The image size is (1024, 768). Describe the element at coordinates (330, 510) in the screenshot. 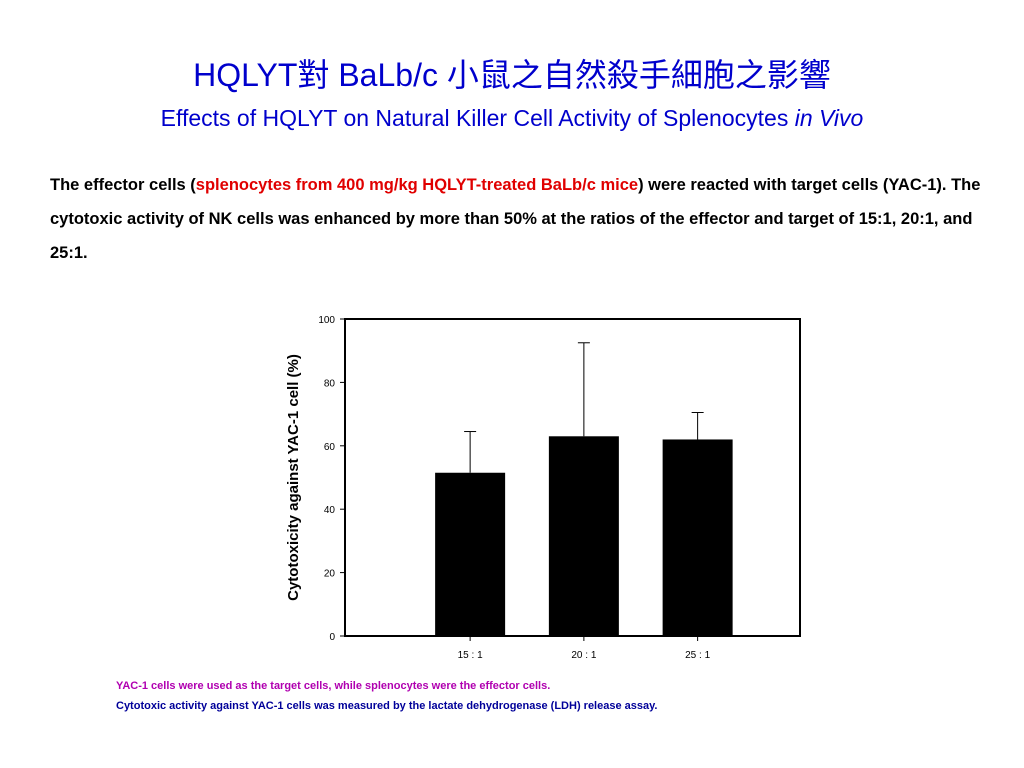

I see `y-tick-label: 40` at that location.